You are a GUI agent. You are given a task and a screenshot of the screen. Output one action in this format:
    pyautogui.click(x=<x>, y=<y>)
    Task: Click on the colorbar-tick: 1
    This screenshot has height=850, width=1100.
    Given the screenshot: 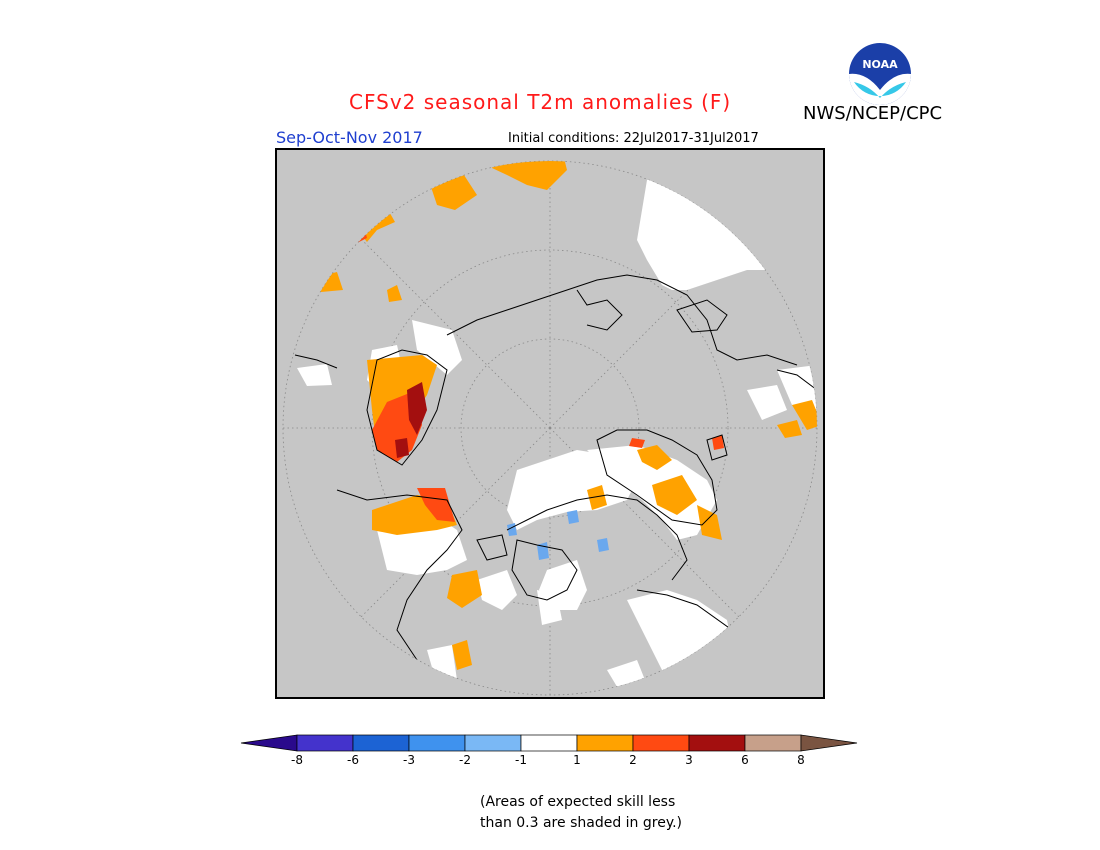 What is the action you would take?
    pyautogui.click(x=577, y=760)
    